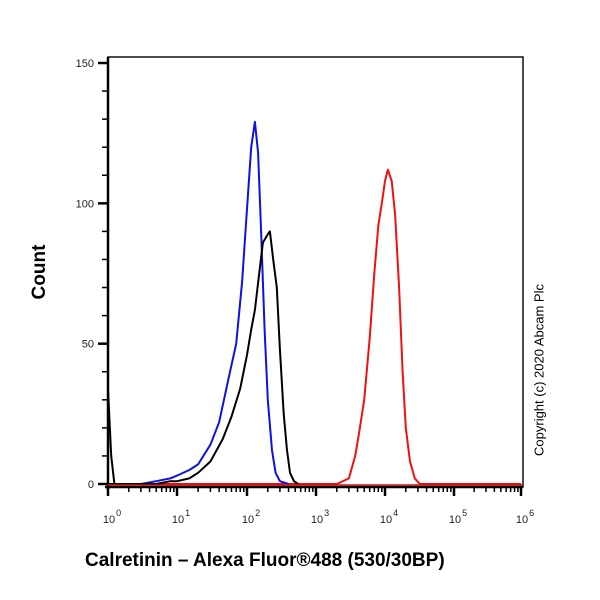  Describe the element at coordinates (88, 345) in the screenshot. I see `y-tick-label: 50` at that location.